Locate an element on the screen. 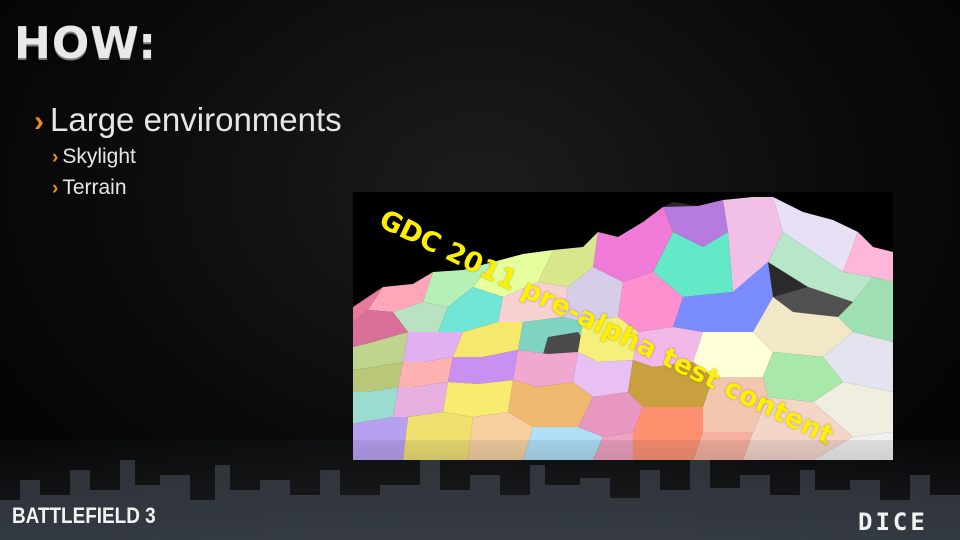 Image resolution: width=960 pixels, height=540 pixels. bullet-text: Large environments is located at coordinates (196, 119).